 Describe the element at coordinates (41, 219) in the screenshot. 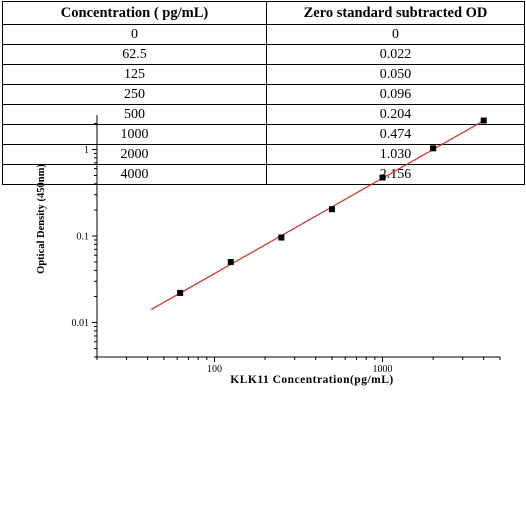

I see `y-axis-title: Optical Density (450nm)` at that location.